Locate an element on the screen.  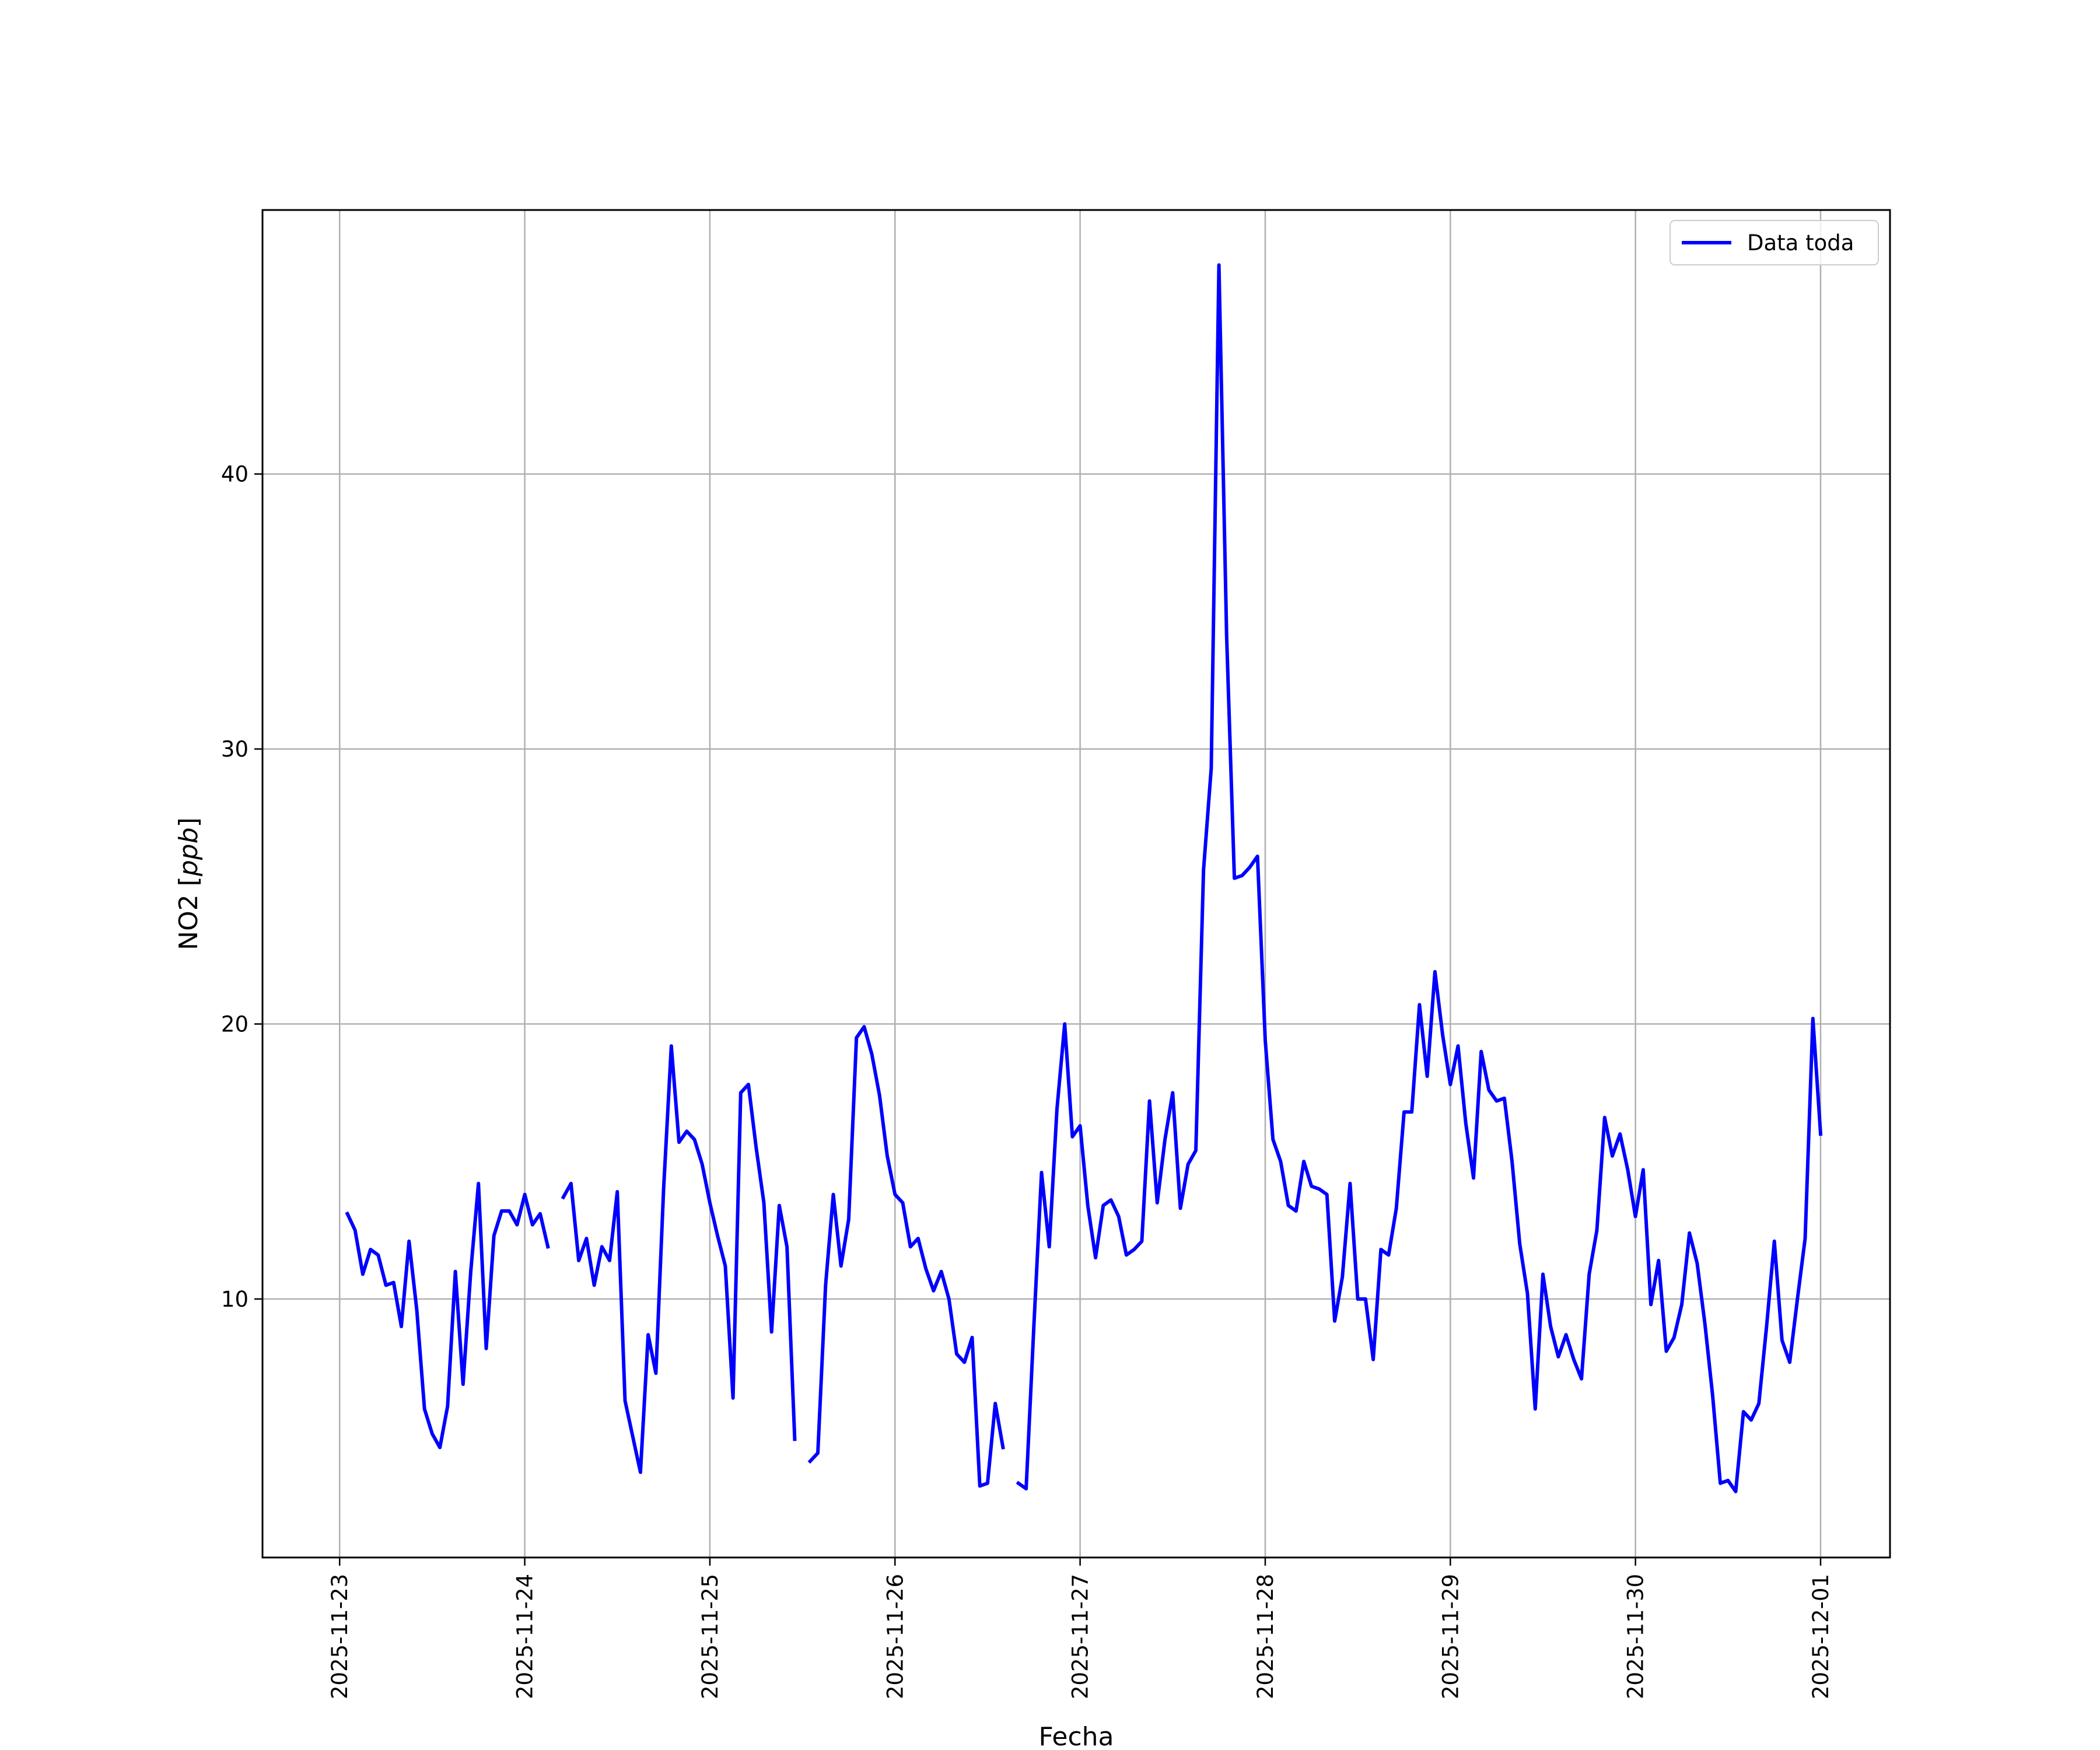
y-tick-label: 40 is located at coordinates (235, 474).